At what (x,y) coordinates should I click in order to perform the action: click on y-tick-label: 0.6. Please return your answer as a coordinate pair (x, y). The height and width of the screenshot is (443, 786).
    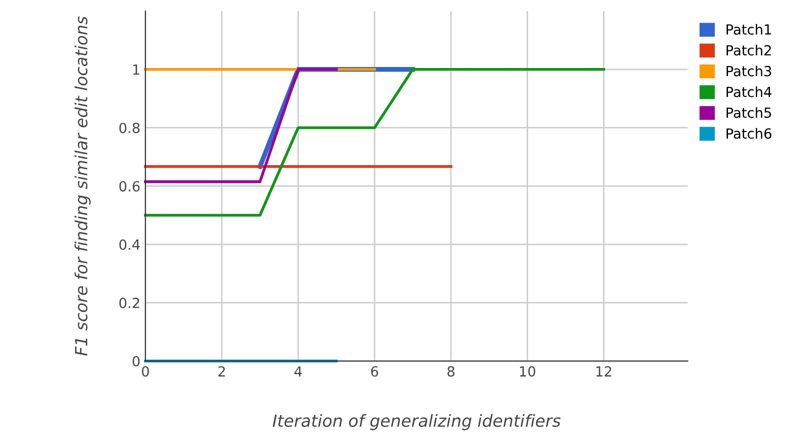
    Looking at the image, I should click on (129, 186).